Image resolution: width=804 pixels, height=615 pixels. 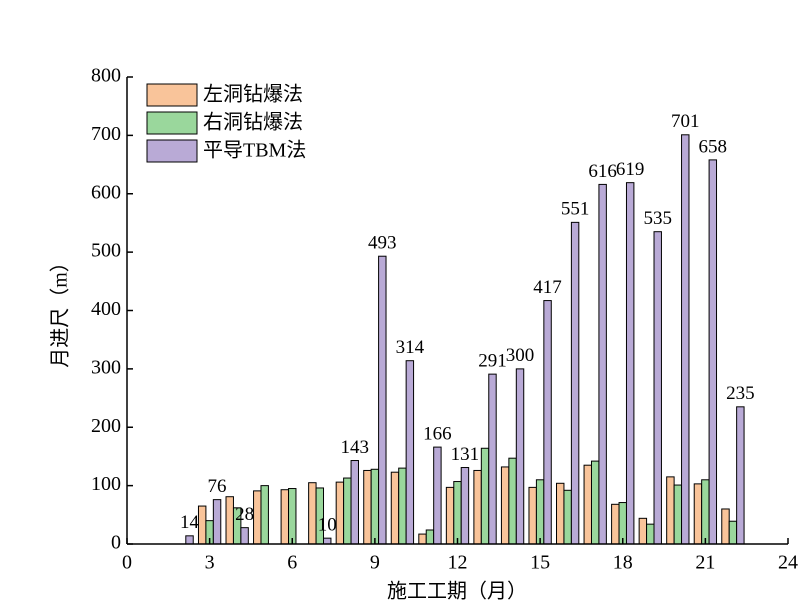 I want to click on y-tick-label: 200, so click(x=106, y=426).